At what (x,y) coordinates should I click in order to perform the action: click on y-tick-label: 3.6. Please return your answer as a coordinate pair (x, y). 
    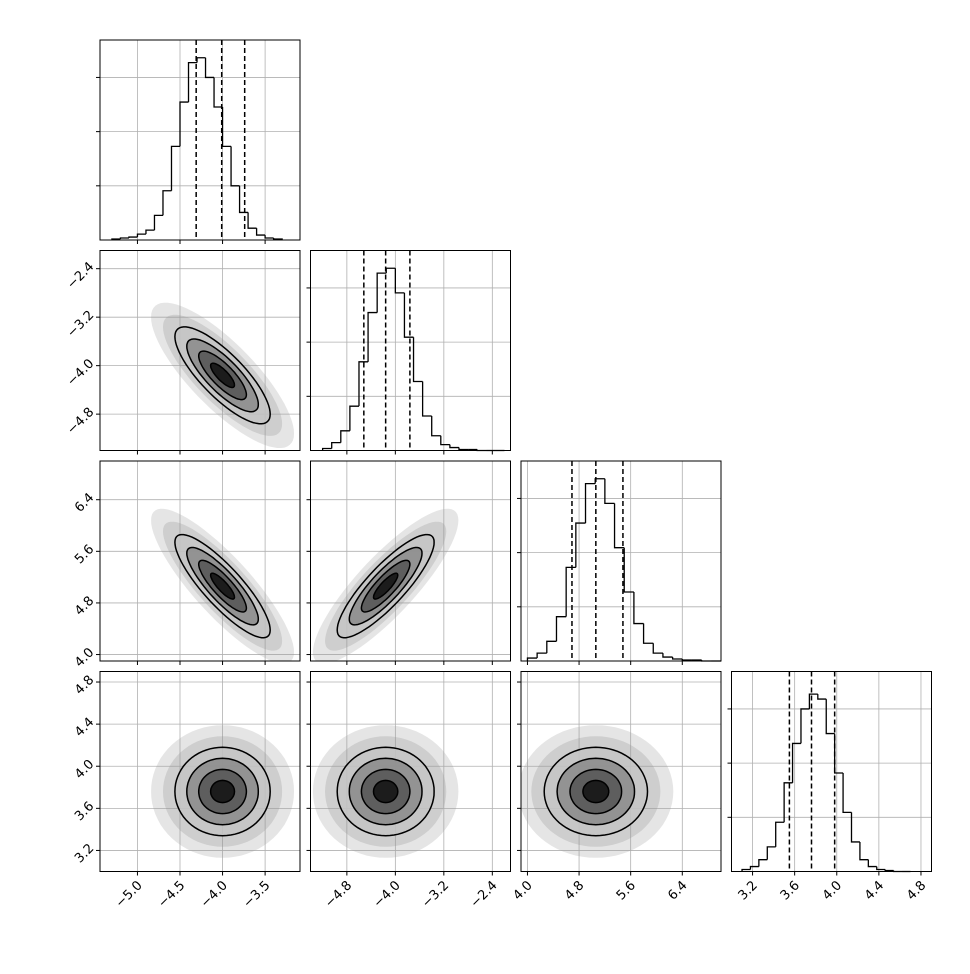
    Looking at the image, I should click on (84, 811).